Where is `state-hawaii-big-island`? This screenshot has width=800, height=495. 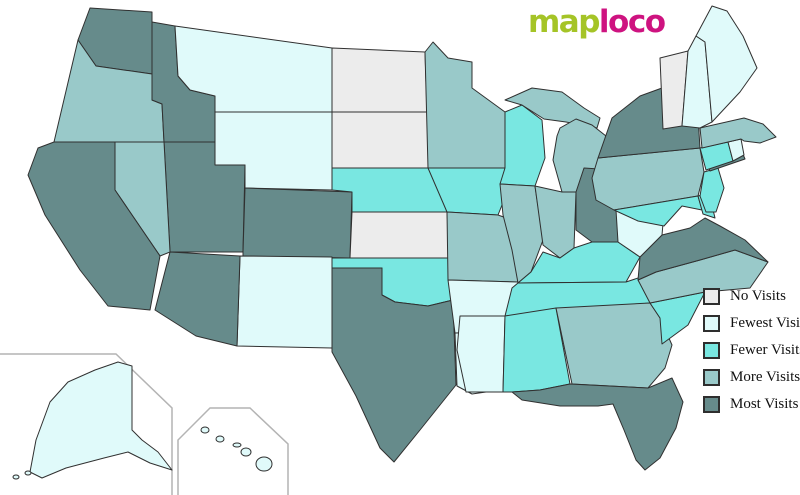
state-hawaii-big-island is located at coordinates (264, 464).